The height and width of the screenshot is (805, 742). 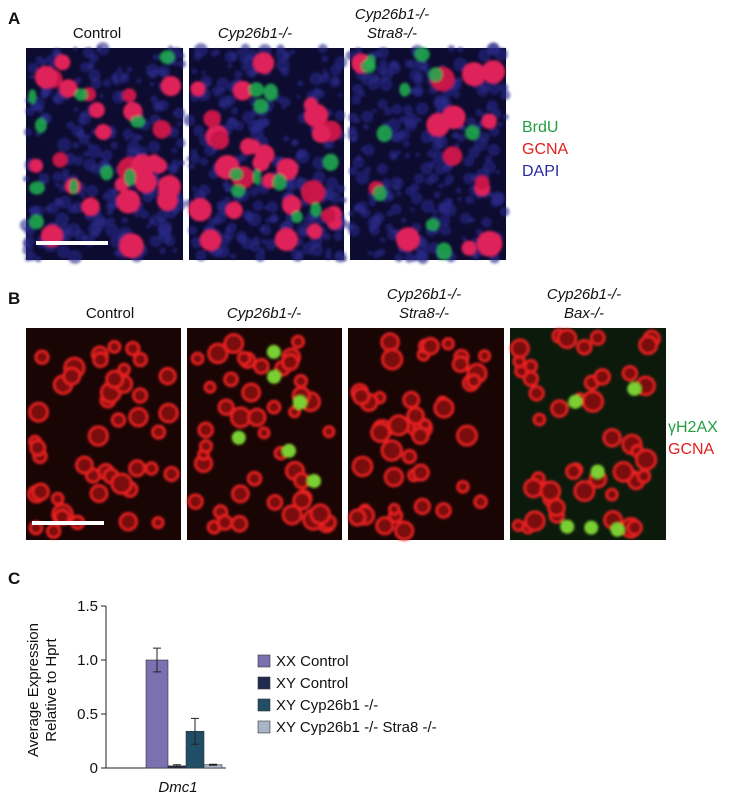 I want to click on cells, so click(x=103, y=153).